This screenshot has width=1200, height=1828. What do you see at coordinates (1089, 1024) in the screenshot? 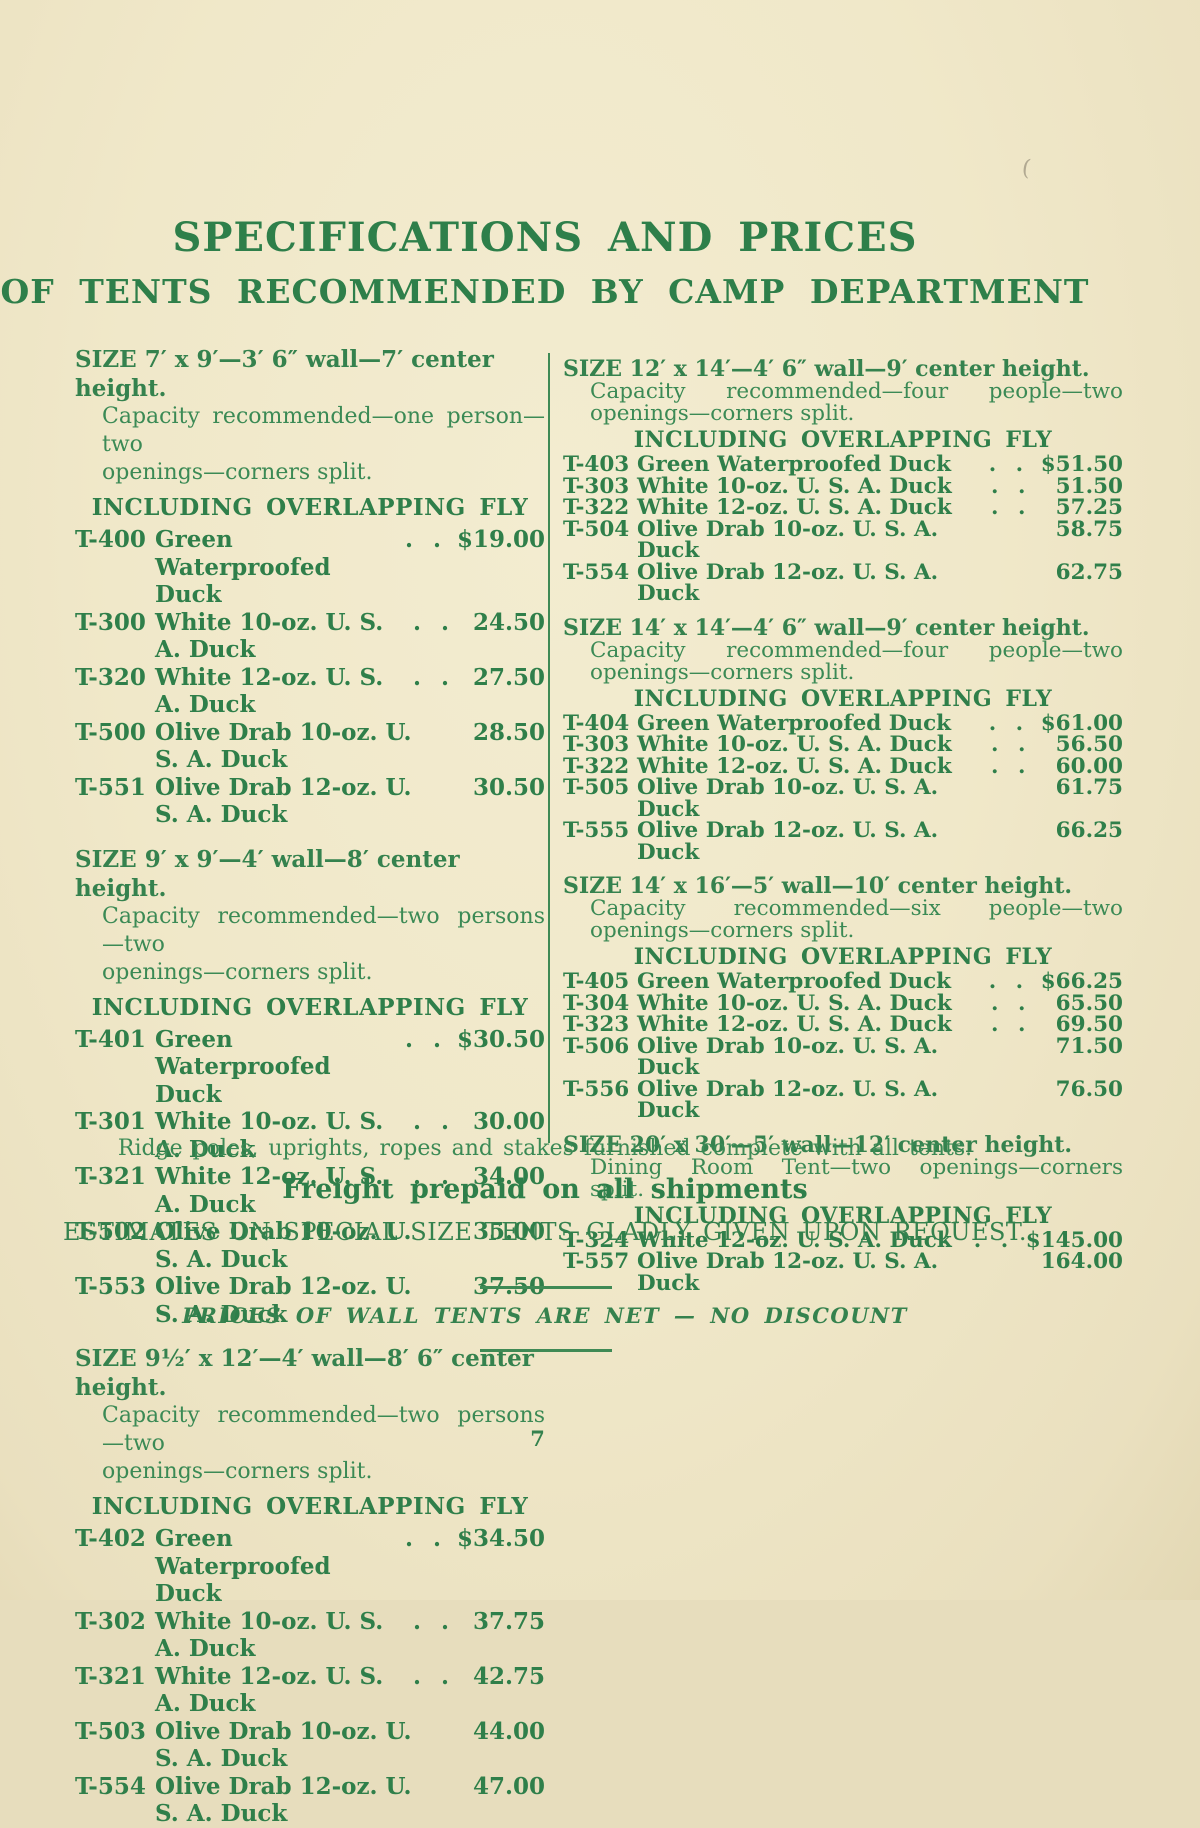
I see `price-value: 69.50` at bounding box center [1089, 1024].